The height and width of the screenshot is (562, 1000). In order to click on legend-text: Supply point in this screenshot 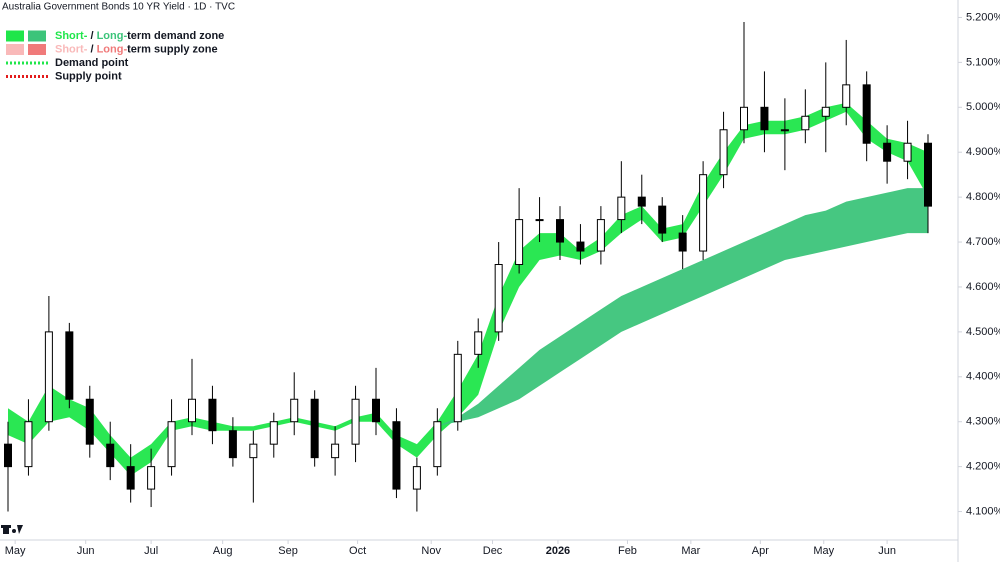, I will do `click(88, 76)`.